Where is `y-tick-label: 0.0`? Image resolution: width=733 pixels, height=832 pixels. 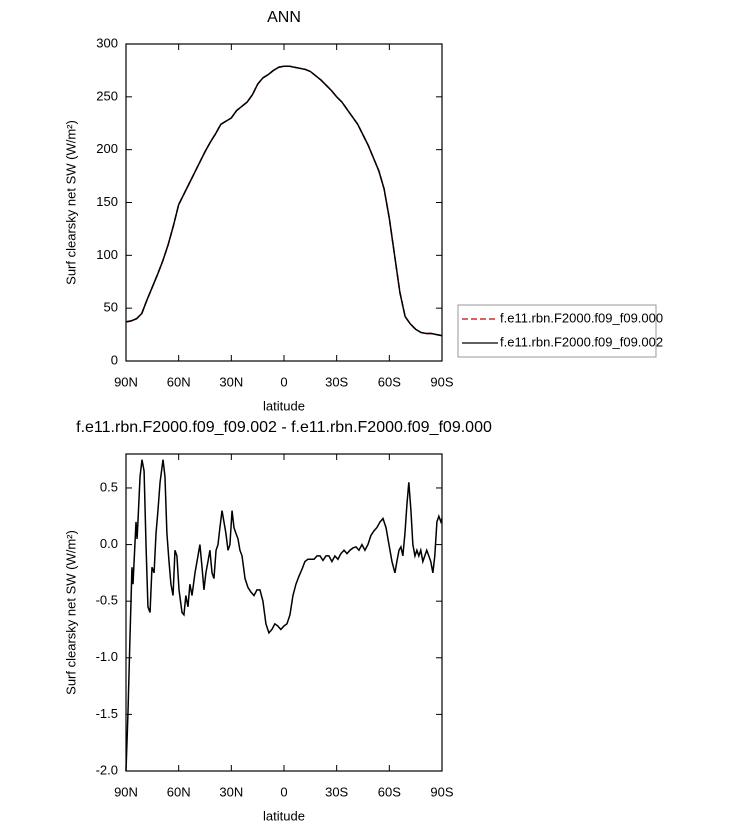
y-tick-label: 0.0 is located at coordinates (109, 543).